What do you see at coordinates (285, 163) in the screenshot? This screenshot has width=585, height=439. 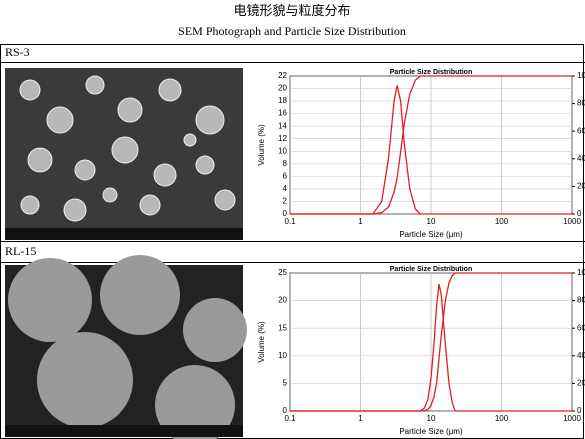 I see `y-tick-label: 8` at bounding box center [285, 163].